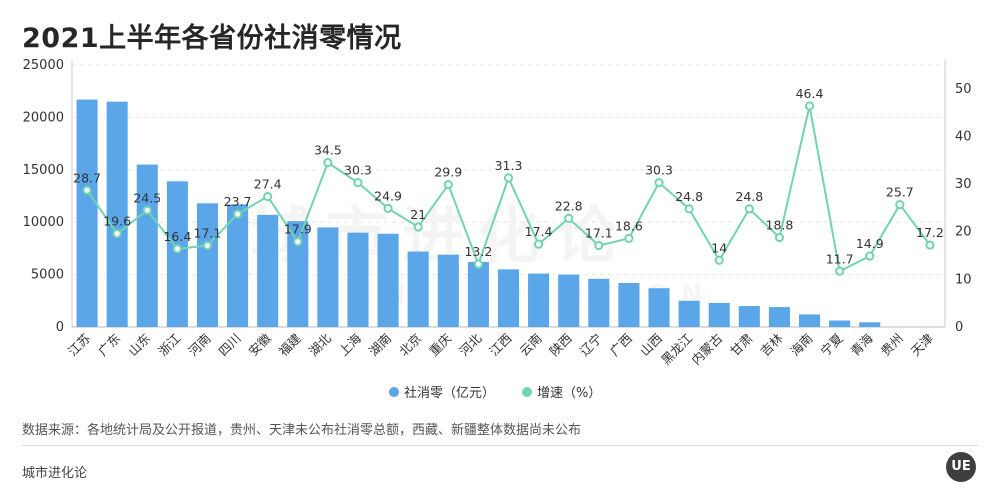  I want to click on legend-marker-line, so click(527, 392).